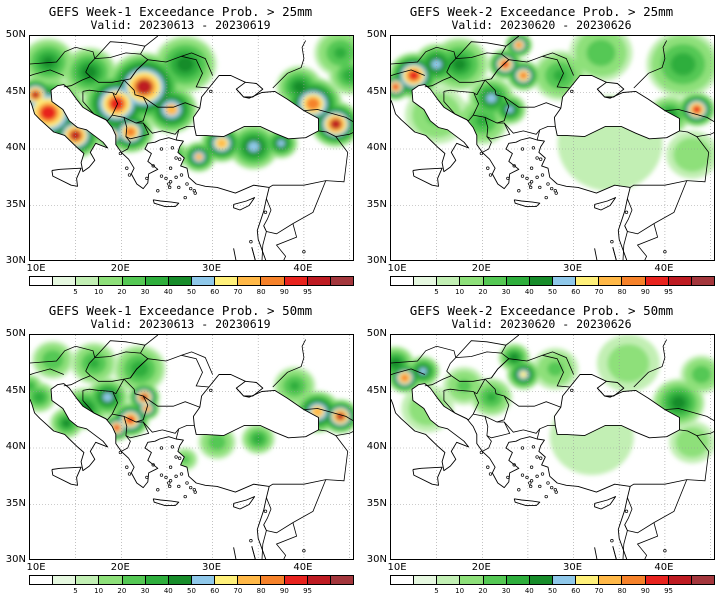 The image size is (722, 598). What do you see at coordinates (460, 292) in the screenshot?
I see `colorbar-label: 10` at bounding box center [460, 292].